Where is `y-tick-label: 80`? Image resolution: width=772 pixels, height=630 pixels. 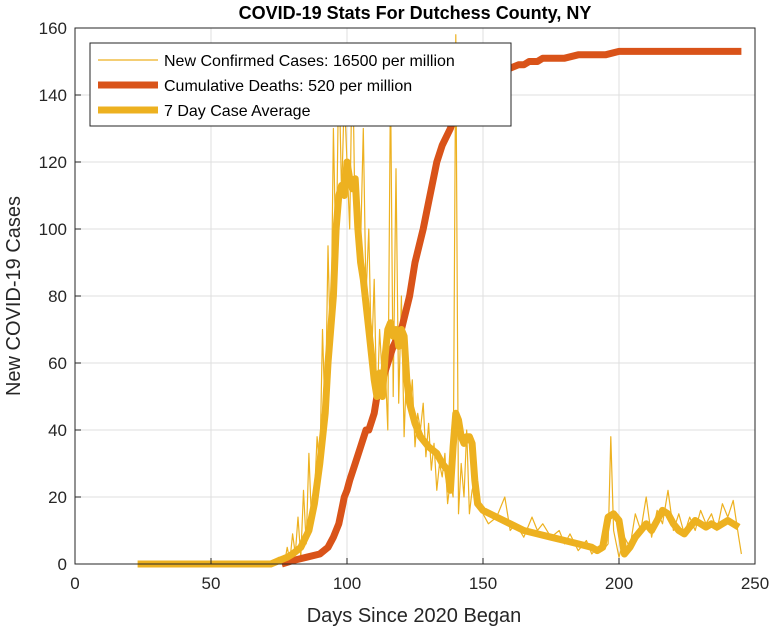 y-tick-label: 80 is located at coordinates (57, 296).